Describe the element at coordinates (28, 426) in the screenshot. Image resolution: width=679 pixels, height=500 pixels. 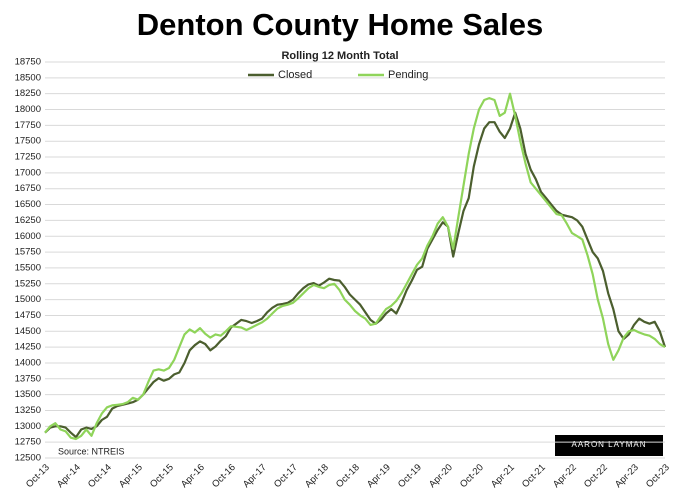
I see `y-tick-label: 13000` at that location.